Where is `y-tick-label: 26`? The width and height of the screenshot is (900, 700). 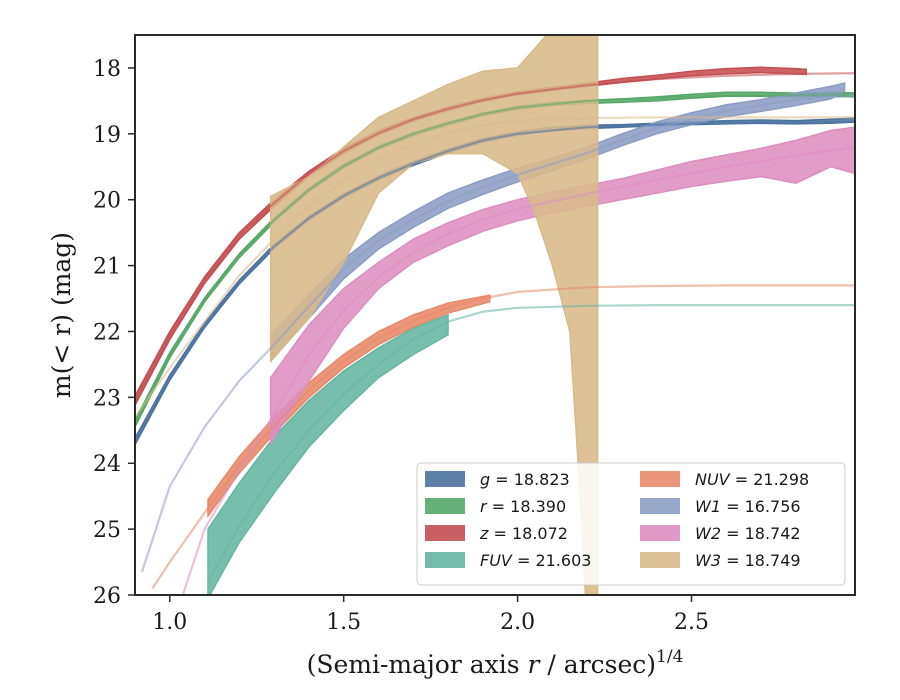 y-tick-label: 26 is located at coordinates (107, 596).